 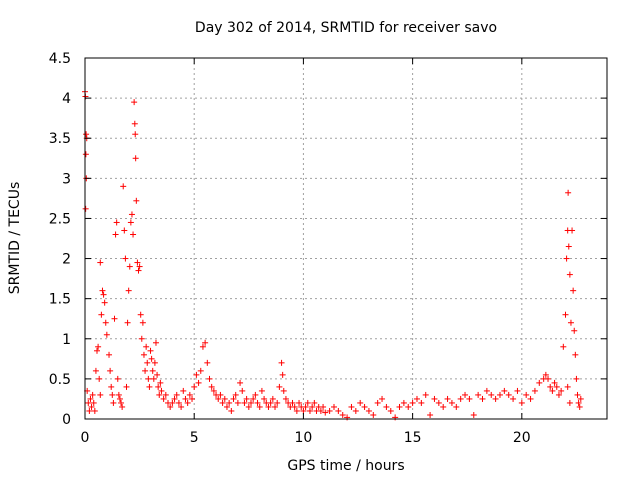 I want to click on y-tick-label: 0, so click(x=66, y=420).